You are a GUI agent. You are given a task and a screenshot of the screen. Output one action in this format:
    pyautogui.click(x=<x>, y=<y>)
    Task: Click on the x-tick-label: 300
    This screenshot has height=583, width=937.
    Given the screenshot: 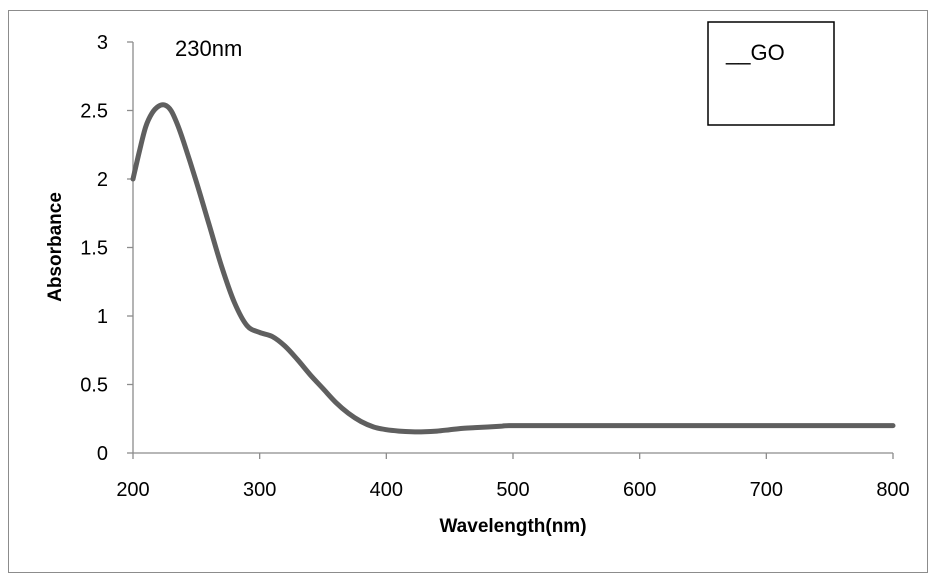 What is the action you would take?
    pyautogui.click(x=259, y=490)
    